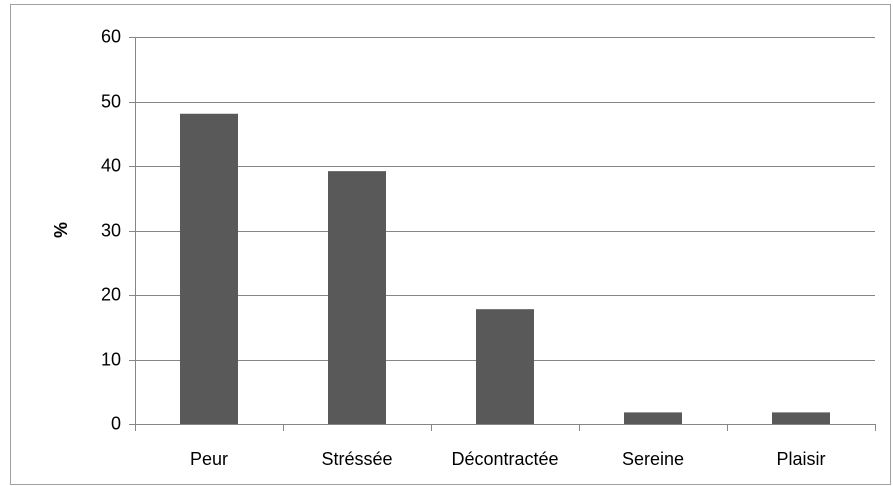 The height and width of the screenshot is (486, 893). What do you see at coordinates (111, 101) in the screenshot?
I see `y-tick-label: 50` at bounding box center [111, 101].